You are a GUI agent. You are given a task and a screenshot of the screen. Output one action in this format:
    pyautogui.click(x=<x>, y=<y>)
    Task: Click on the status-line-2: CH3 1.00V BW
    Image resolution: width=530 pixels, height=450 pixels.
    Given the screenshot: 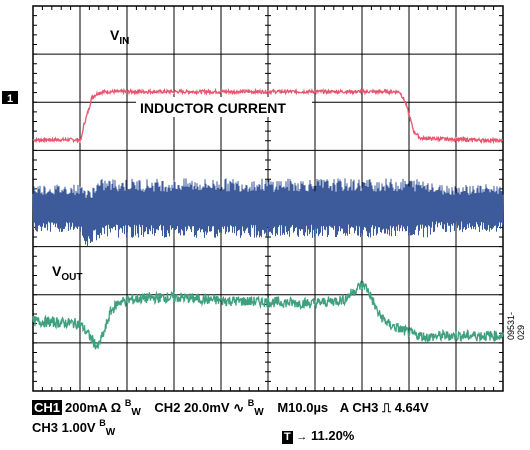 What is the action you would take?
    pyautogui.click(x=73, y=428)
    